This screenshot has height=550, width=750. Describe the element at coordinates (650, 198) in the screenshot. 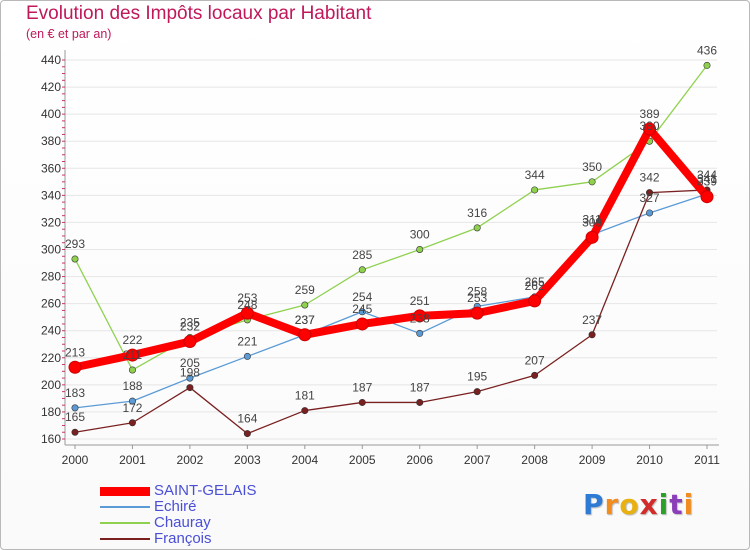

I see `value-label-echiré: 327` at that location.